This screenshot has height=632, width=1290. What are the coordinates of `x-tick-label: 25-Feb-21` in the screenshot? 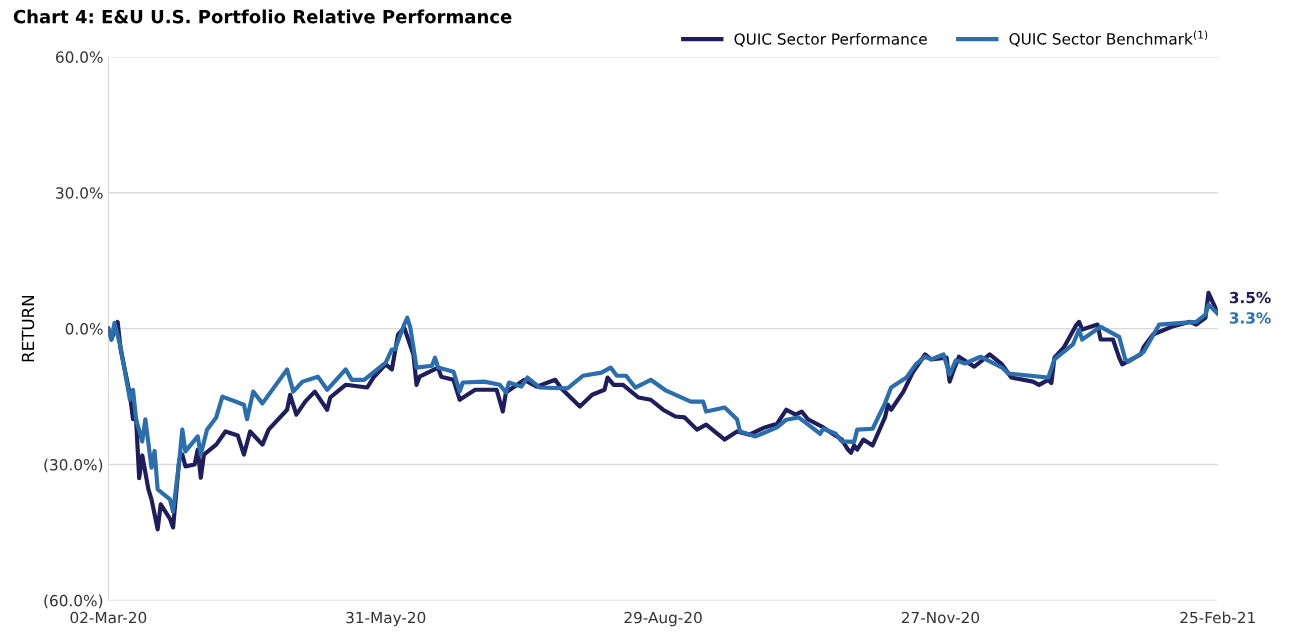 It's located at (1217, 617).